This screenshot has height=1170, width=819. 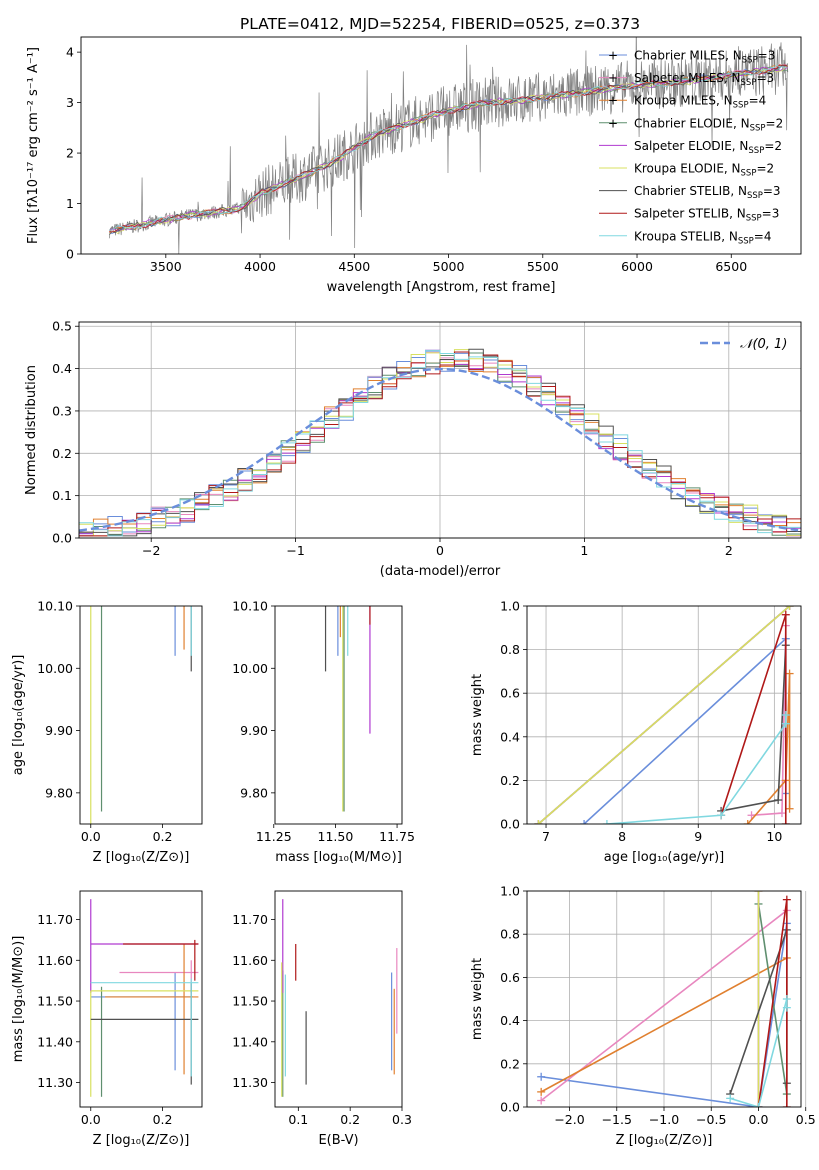 I want to click on weight-vs-z-plot-frame, so click(x=664, y=999).